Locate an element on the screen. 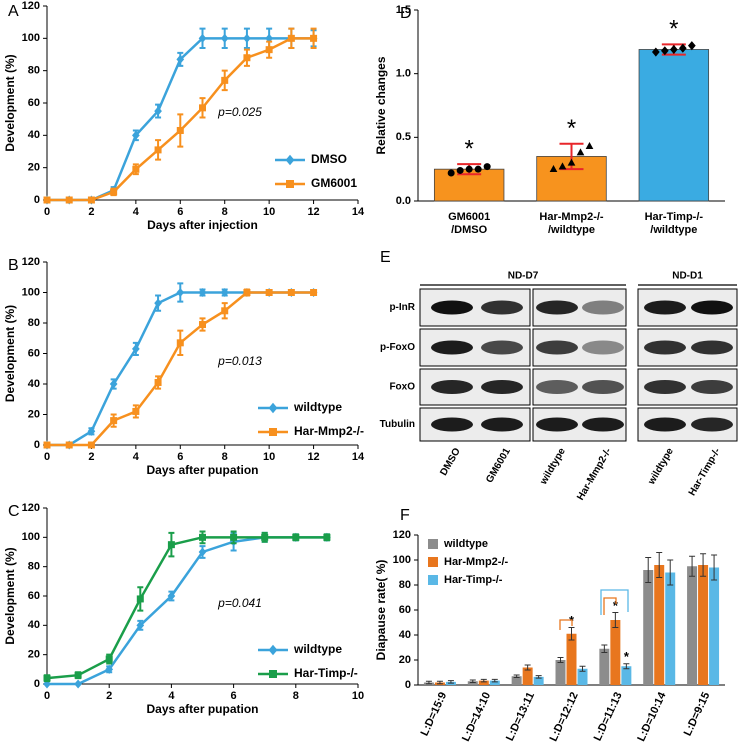 The image size is (738, 743). x-tick-label: L:D=12:12 is located at coordinates (564, 716).